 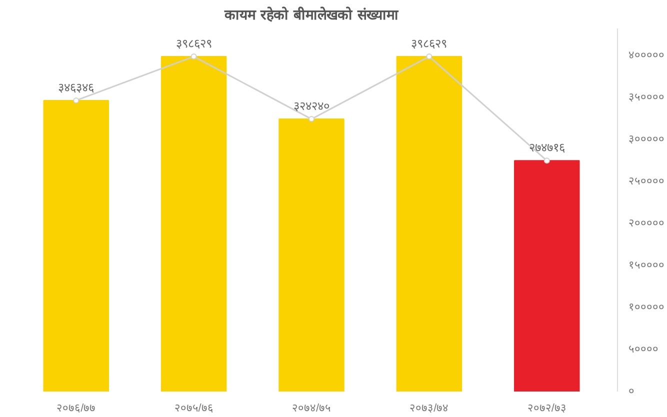 I want to click on data-label: २७४७१६, so click(x=546, y=147).